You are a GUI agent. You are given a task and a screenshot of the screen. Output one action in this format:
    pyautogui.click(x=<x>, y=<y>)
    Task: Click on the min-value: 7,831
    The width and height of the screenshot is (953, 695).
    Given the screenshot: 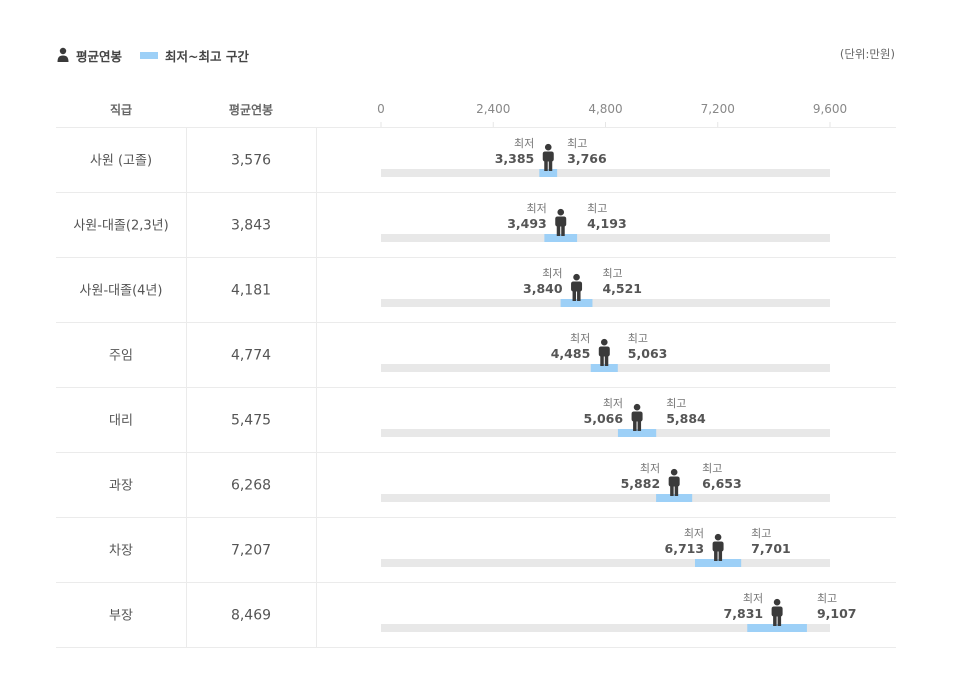 What is the action you would take?
    pyautogui.click(x=744, y=613)
    